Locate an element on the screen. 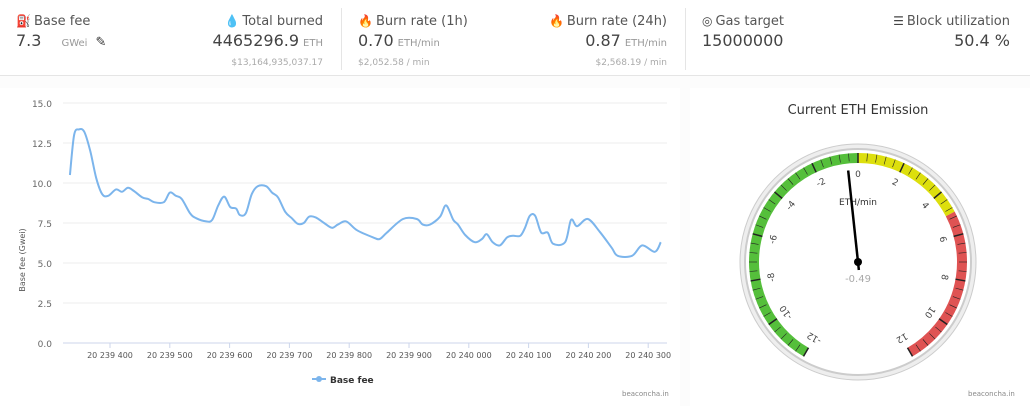 This screenshot has width=1030, height=406. burn-rate-1h-value: 0.70 is located at coordinates (376, 40).